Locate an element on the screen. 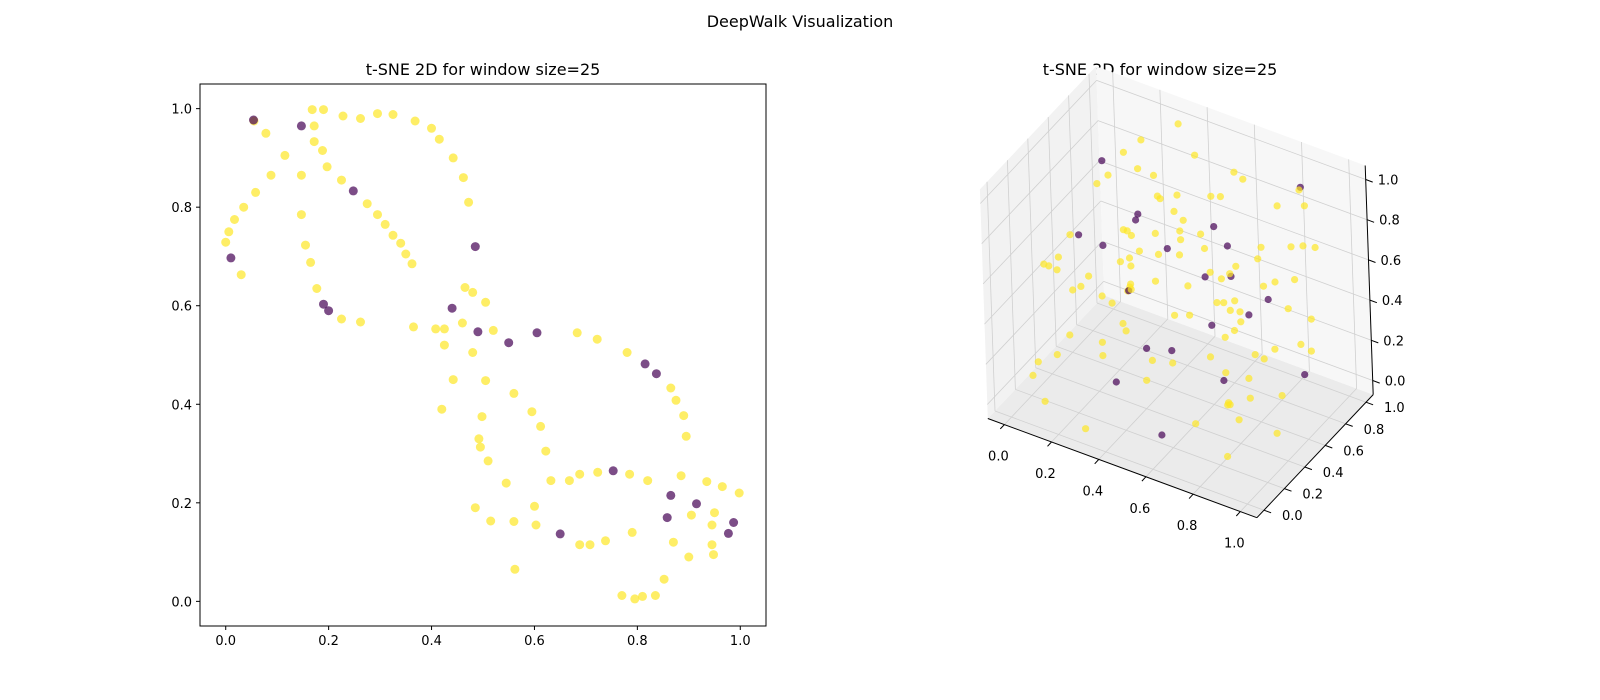 The height and width of the screenshot is (700, 1600). y-tick-label: 1.0 is located at coordinates (181, 110).